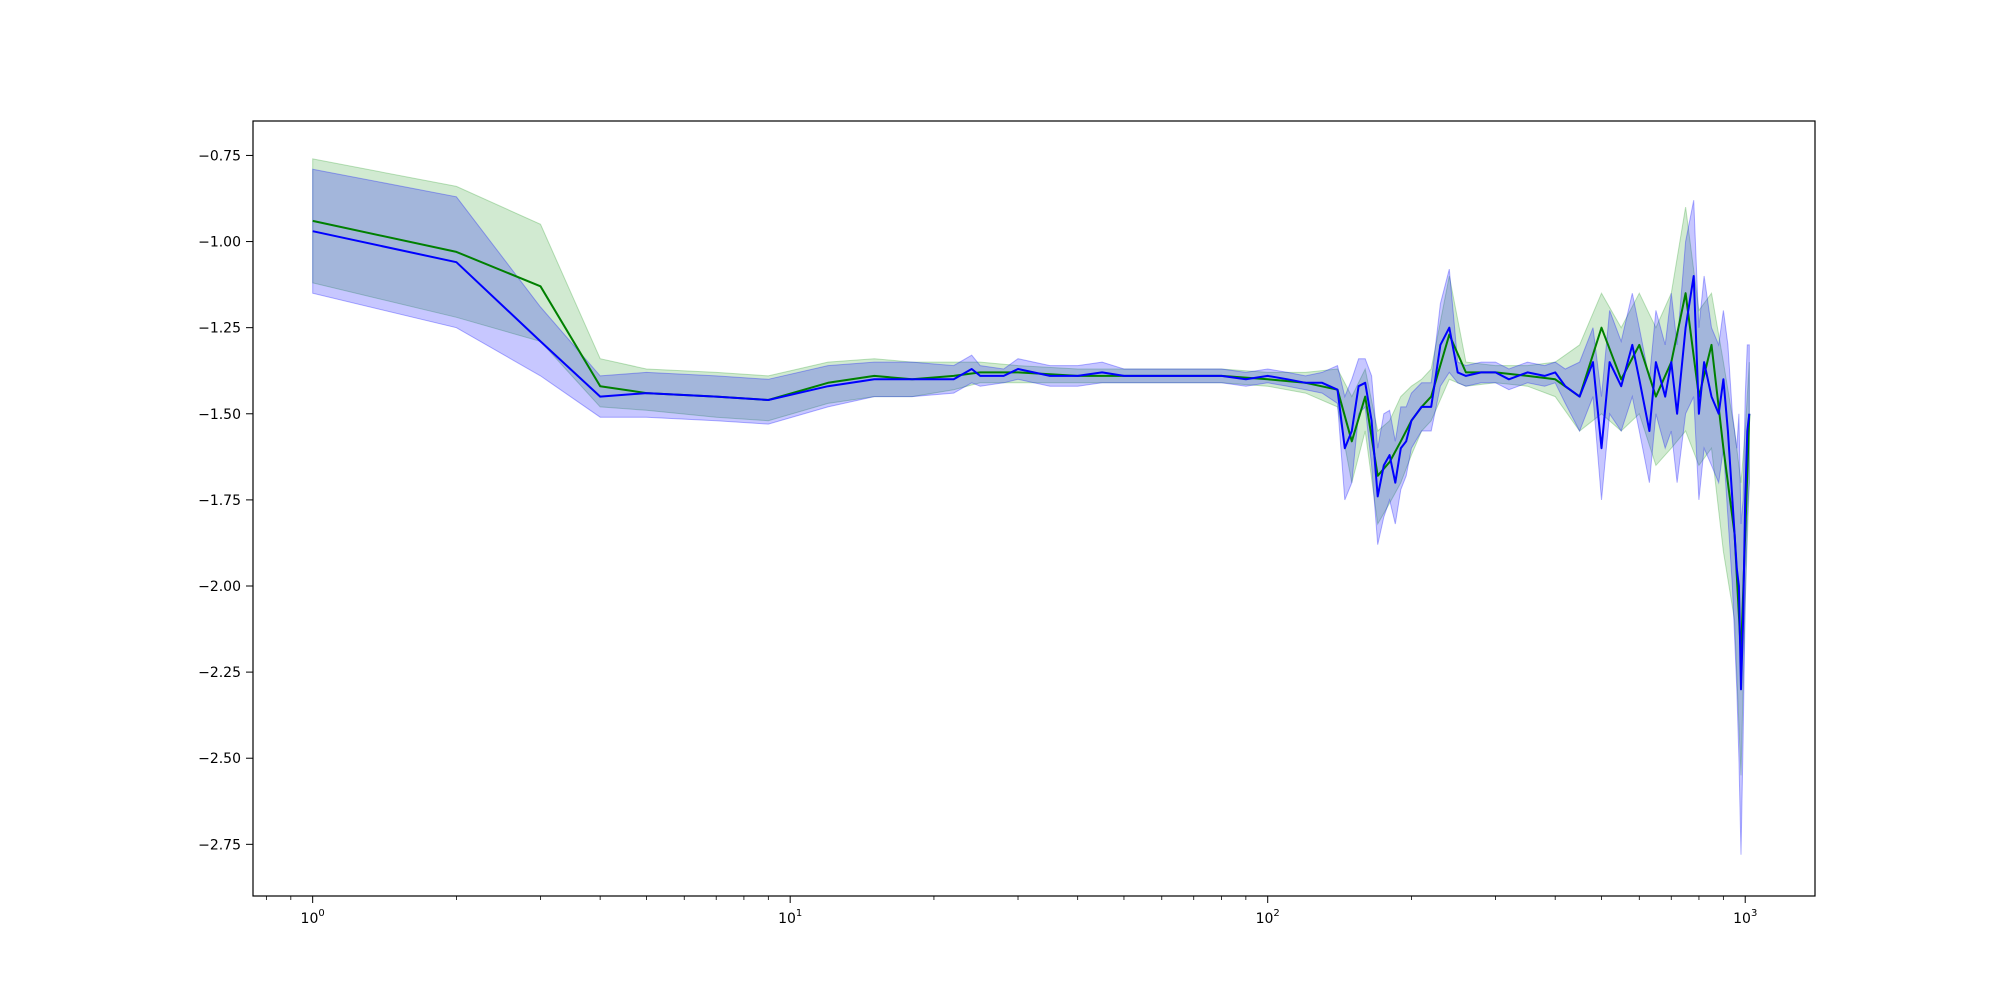 The image size is (2000, 1000). Describe the element at coordinates (219, 845) in the screenshot. I see `y-tick-label: −2.75` at that location.